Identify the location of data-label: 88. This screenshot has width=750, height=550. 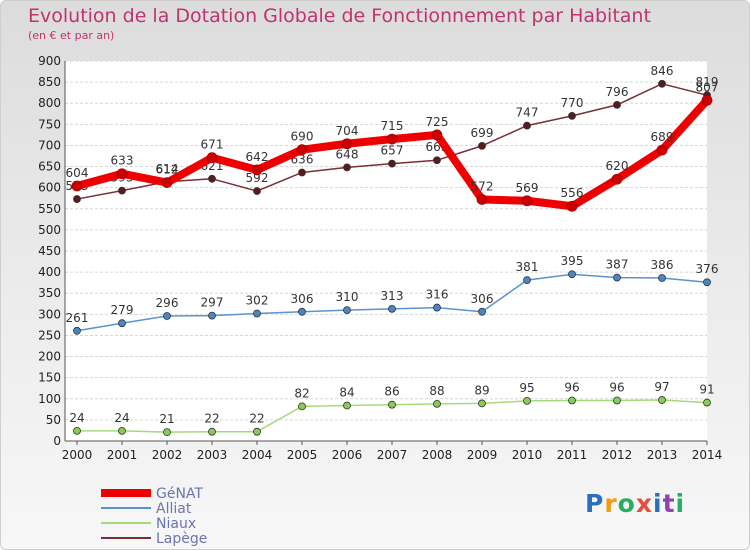
(436, 391).